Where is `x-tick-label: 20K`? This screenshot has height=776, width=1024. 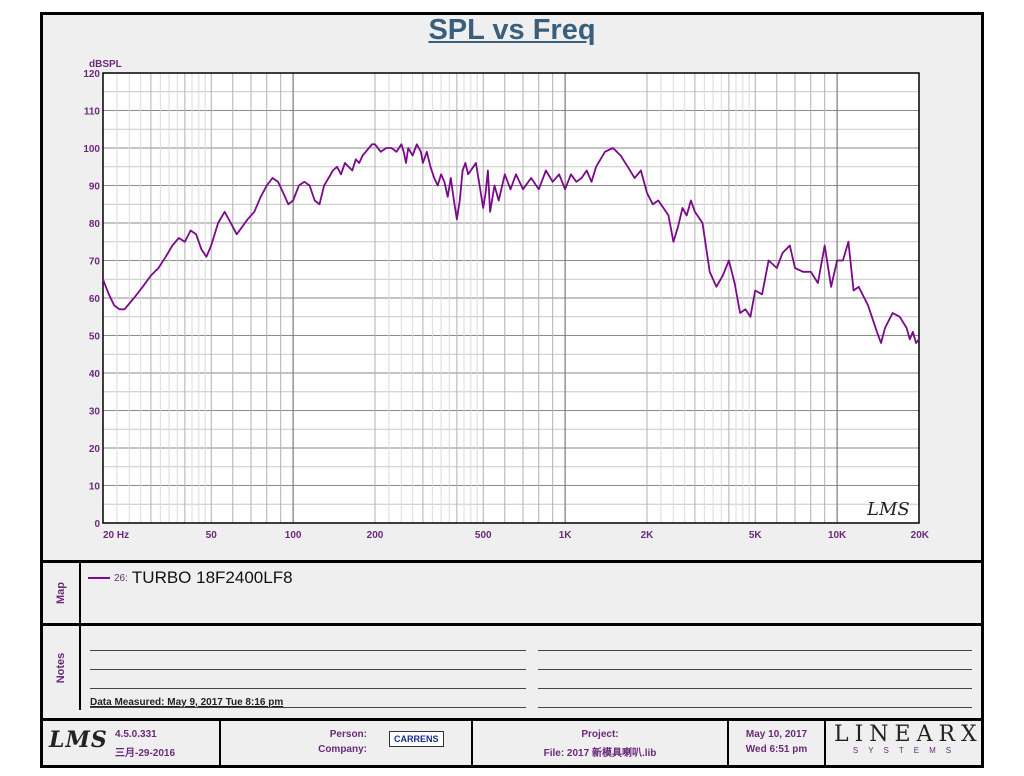
x-tick-label: 20K is located at coordinates (920, 535).